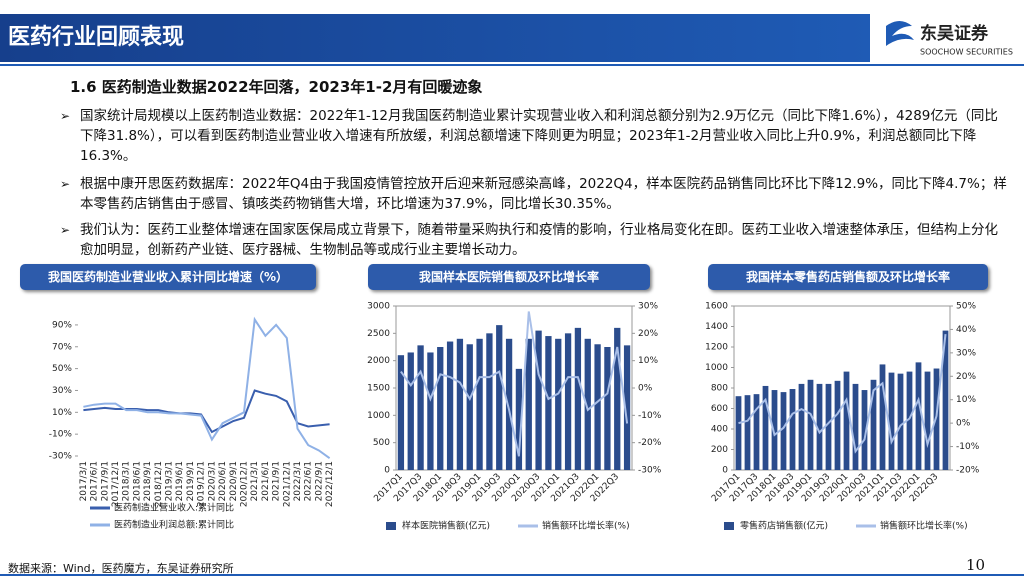 This screenshot has width=1024, height=576. Describe the element at coordinates (435, 38) in the screenshot. I see `header-title: 医药行业回顾表现` at that location.